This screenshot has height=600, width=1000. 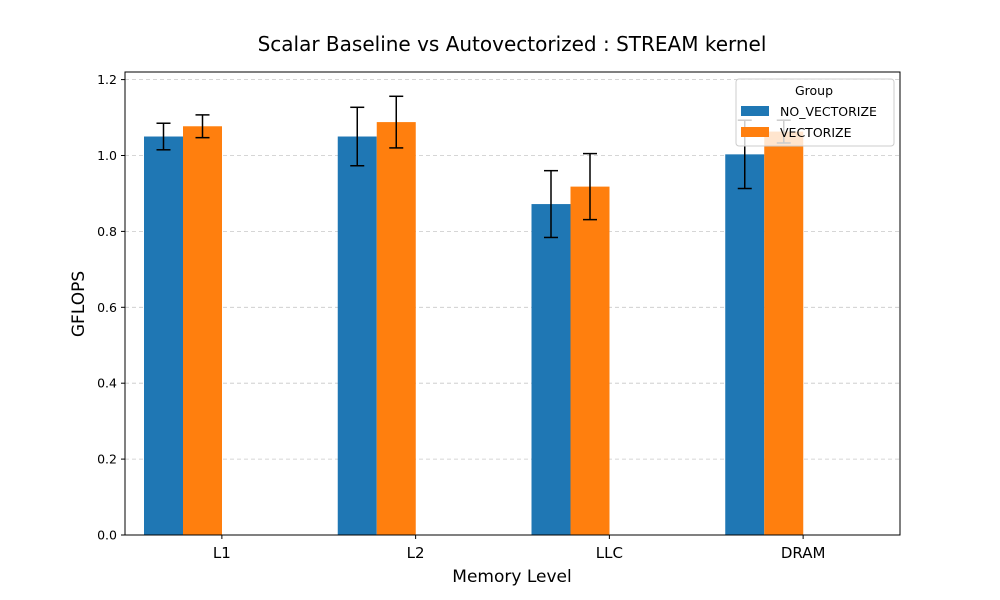 What do you see at coordinates (107, 155) in the screenshot?
I see `y-tick-label: 1.0` at bounding box center [107, 155].